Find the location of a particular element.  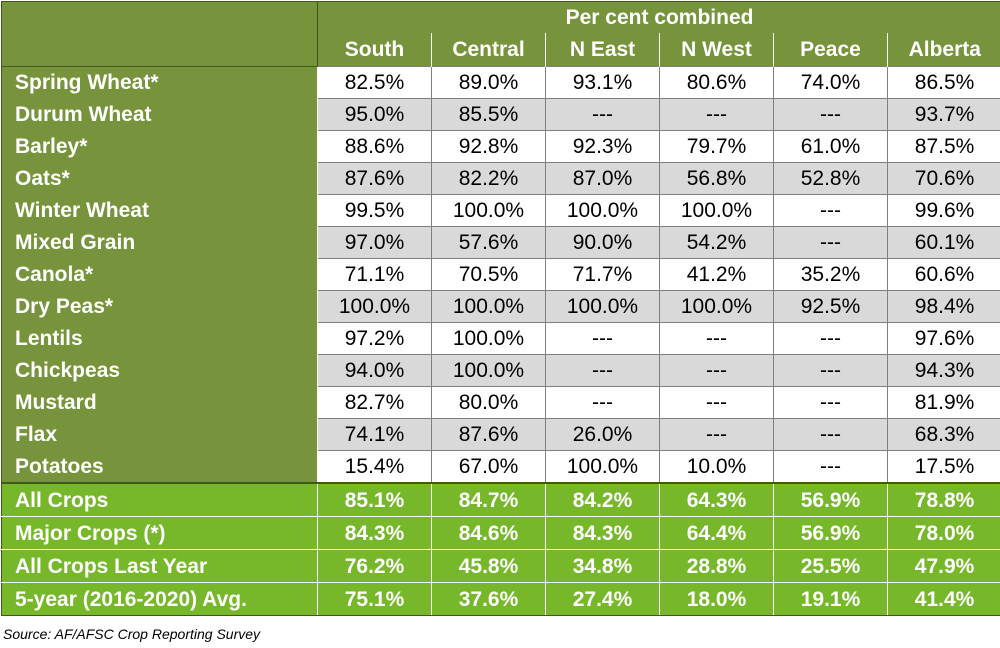

value-cell-south: 75.1% is located at coordinates (374, 599).